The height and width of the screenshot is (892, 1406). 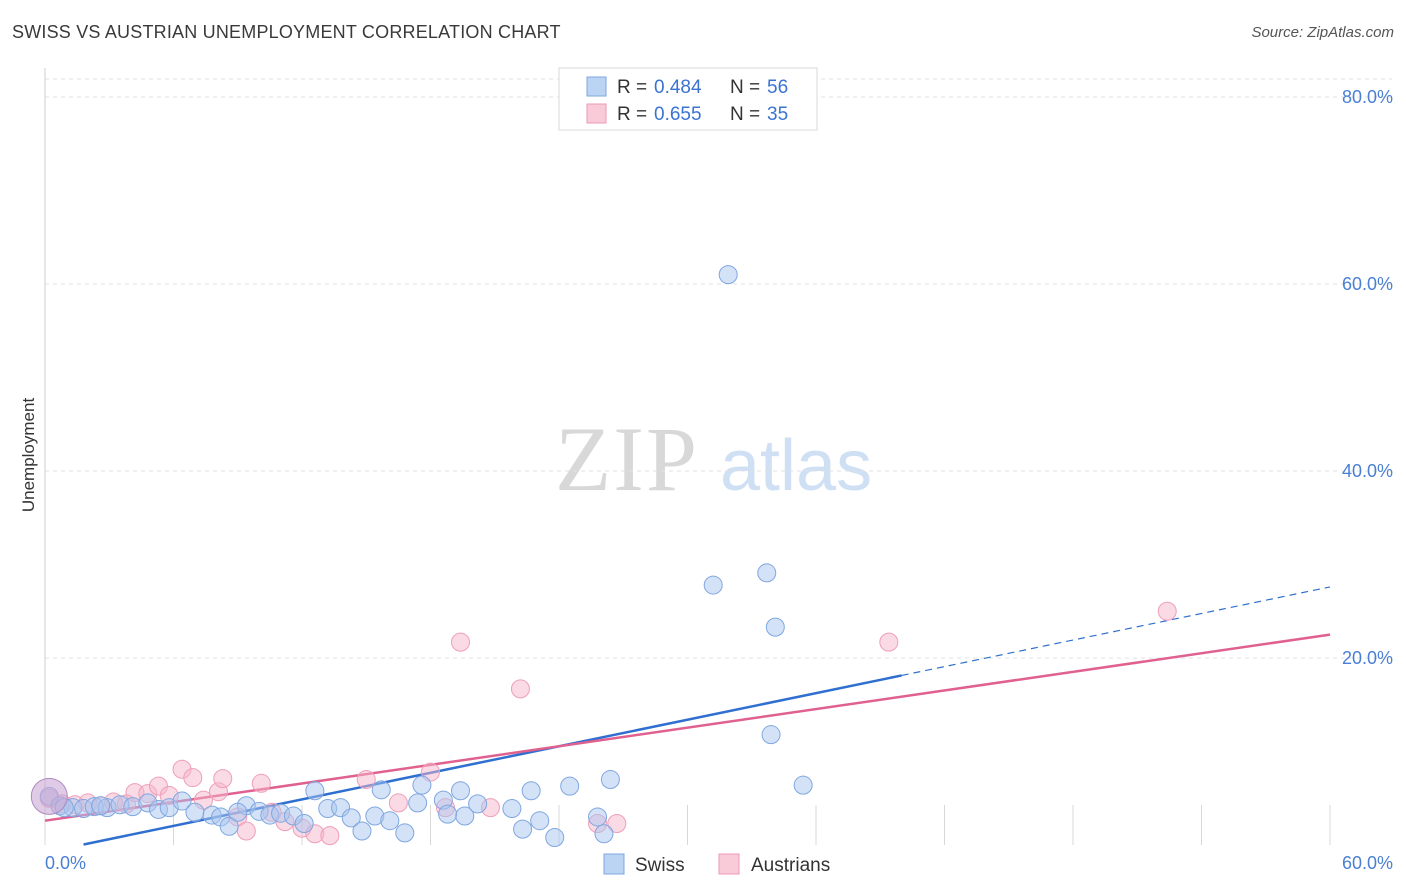 What do you see at coordinates (745, 114) in the screenshot?
I see `legend-n-label-austrians: N =` at bounding box center [745, 114].